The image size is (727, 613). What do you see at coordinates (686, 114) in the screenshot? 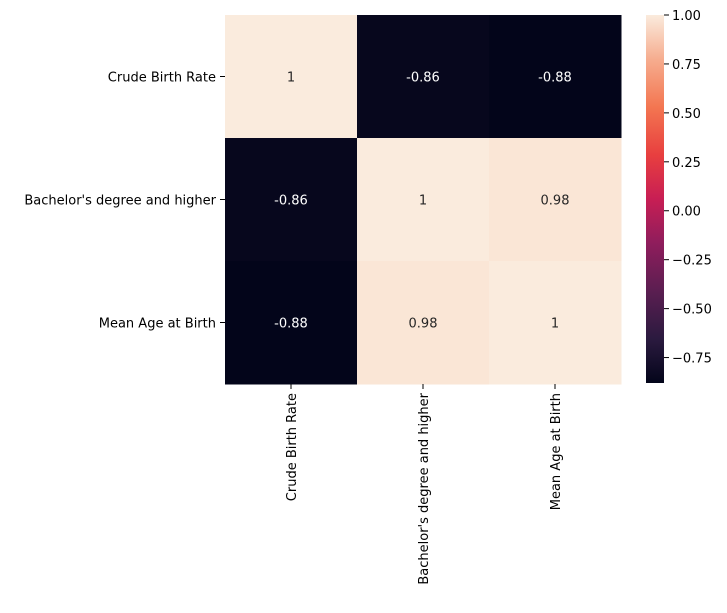
I see `colorbar-tick-label: 0.50` at bounding box center [686, 114].